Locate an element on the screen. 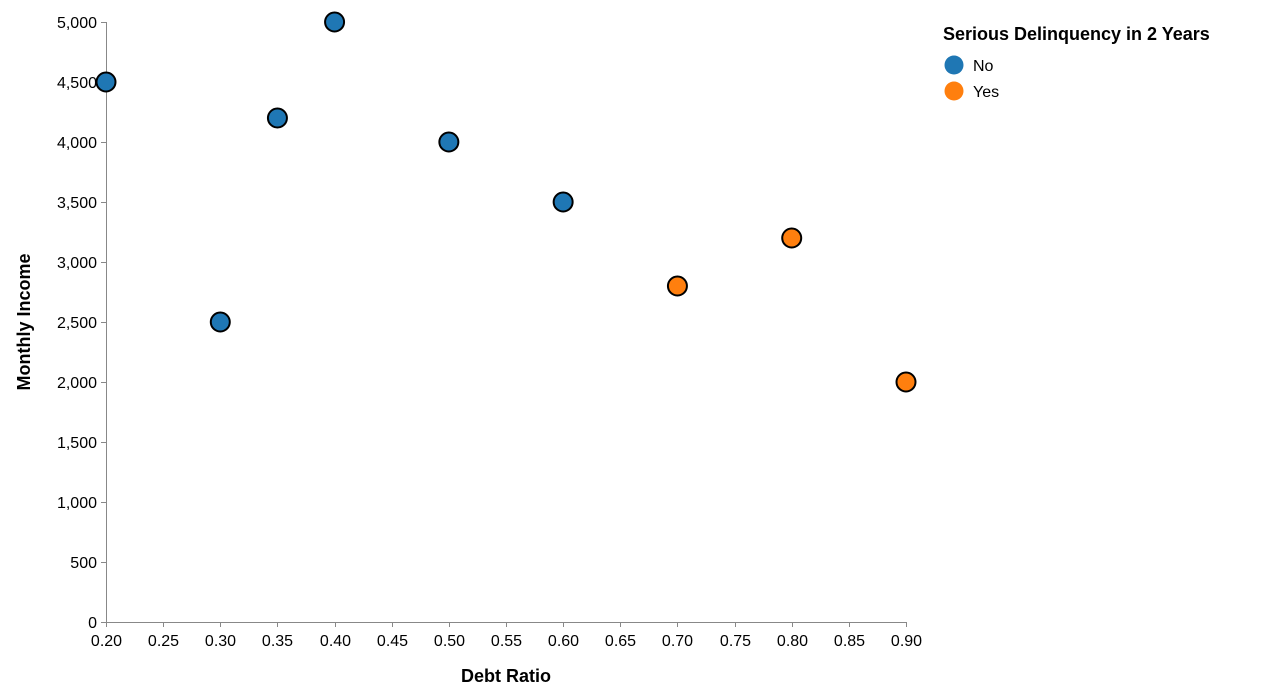  y-tick-label: 3,000 is located at coordinates (77, 263).